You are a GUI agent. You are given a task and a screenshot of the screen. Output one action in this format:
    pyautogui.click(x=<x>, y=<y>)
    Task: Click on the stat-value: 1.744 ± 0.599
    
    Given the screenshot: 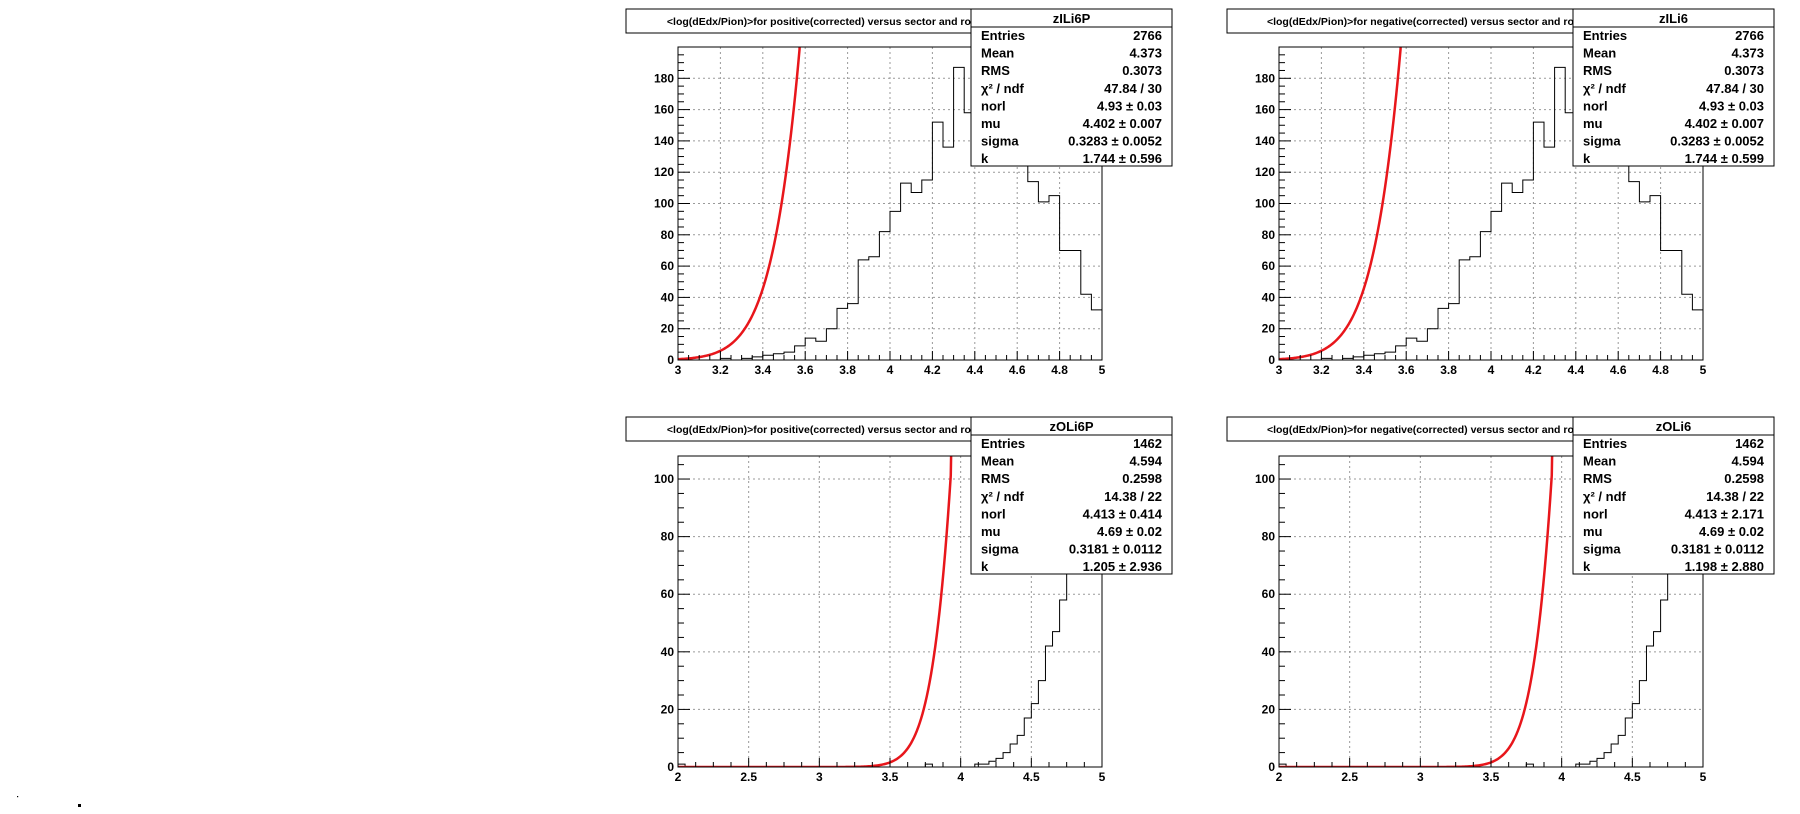 What is the action you would take?
    pyautogui.click(x=1724, y=158)
    